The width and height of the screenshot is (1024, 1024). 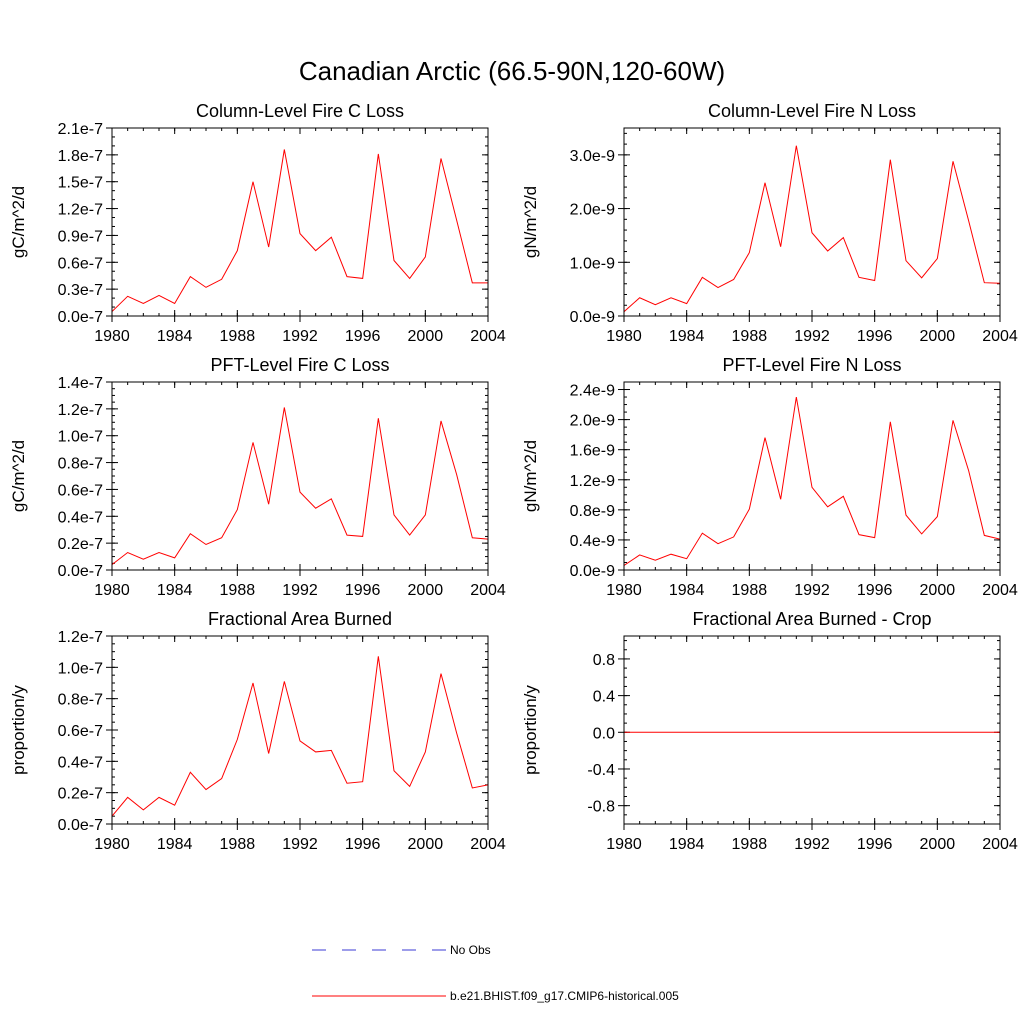 I want to click on y-tick-label: 1.2e-9, so click(x=592, y=481).